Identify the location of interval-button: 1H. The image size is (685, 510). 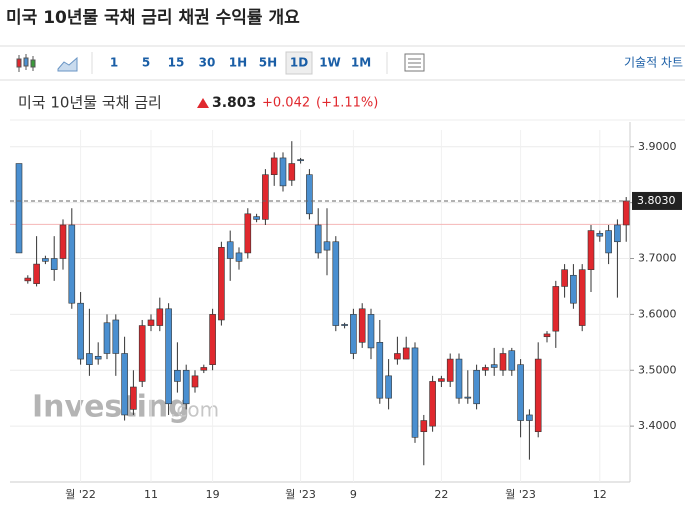
(238, 63).